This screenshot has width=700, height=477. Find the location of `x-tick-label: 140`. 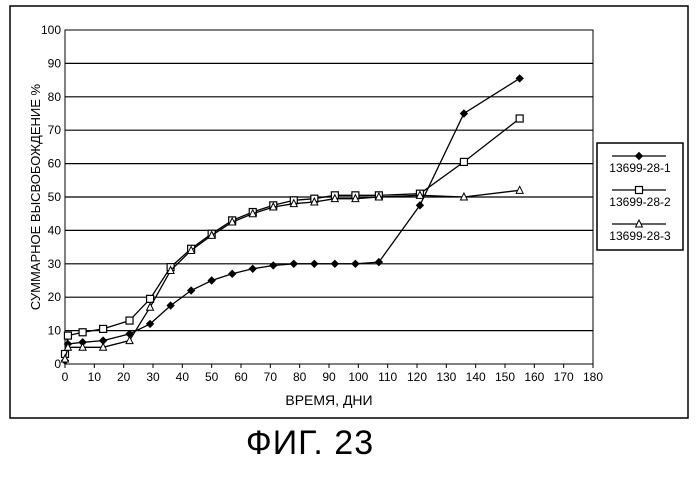

x-tick-label: 140 is located at coordinates (476, 377).